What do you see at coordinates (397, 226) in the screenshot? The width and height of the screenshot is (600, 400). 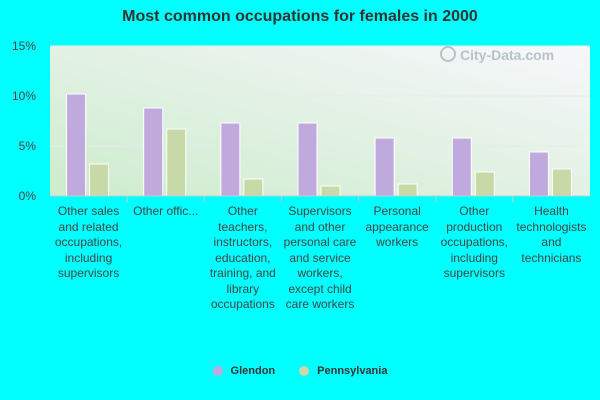 I see `category-label: Personal appearance workers` at bounding box center [397, 226].